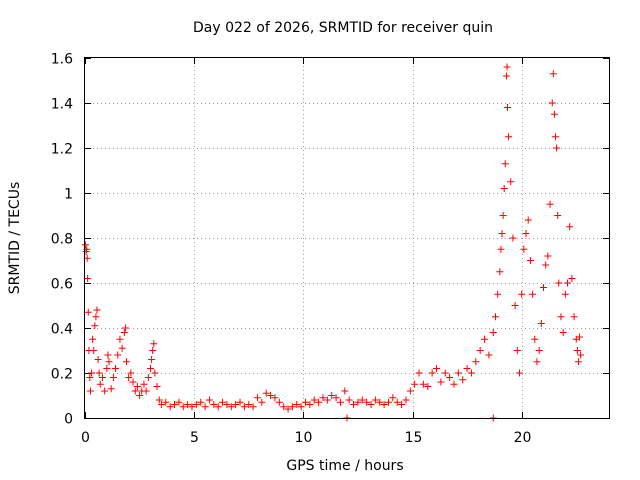 The height and width of the screenshot is (480, 640). Describe the element at coordinates (194, 438) in the screenshot. I see `x-tick-label: 5` at that location.